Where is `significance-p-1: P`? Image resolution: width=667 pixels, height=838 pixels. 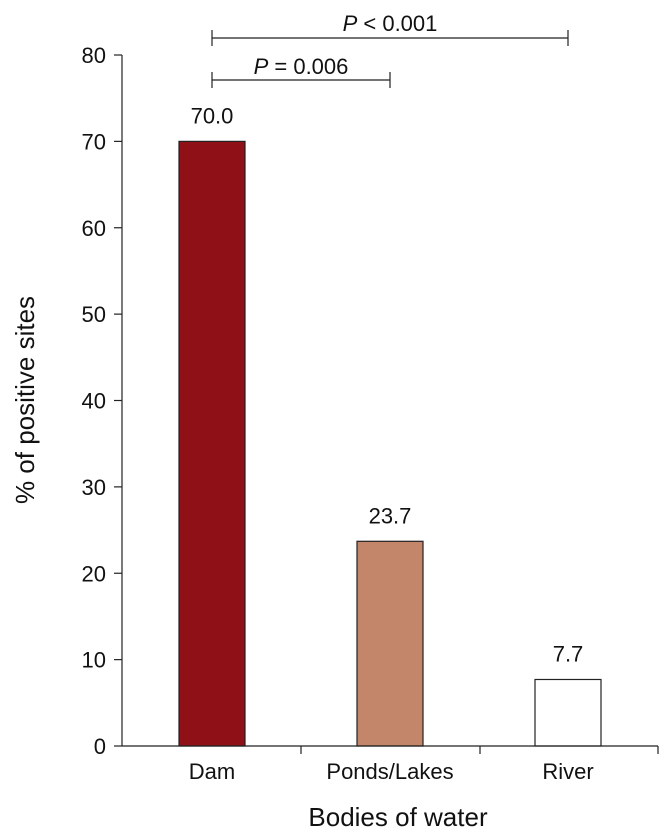
significance-p-1: P is located at coordinates (261, 66).